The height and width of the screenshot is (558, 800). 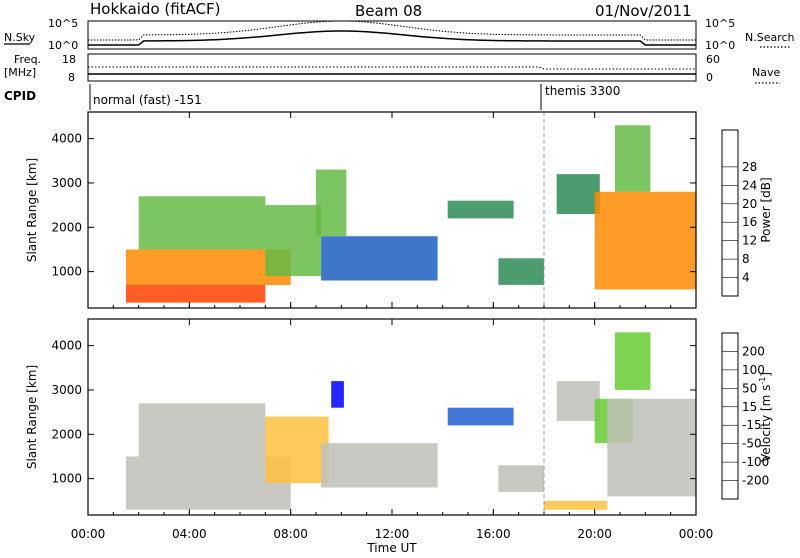 I want to click on freq-panel: Freq. [MHz] 18 8 60 0 Nave, so click(x=392, y=68).